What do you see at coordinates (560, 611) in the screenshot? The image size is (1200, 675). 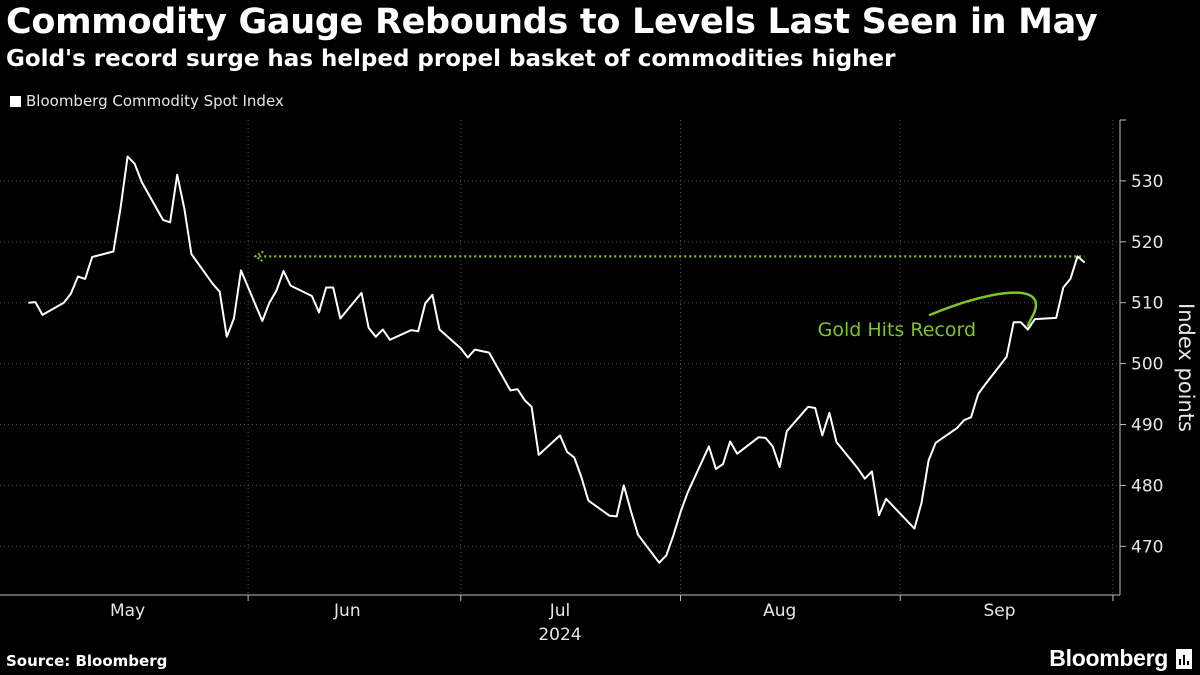 I see `x-tick-label: Jul` at bounding box center [560, 611].